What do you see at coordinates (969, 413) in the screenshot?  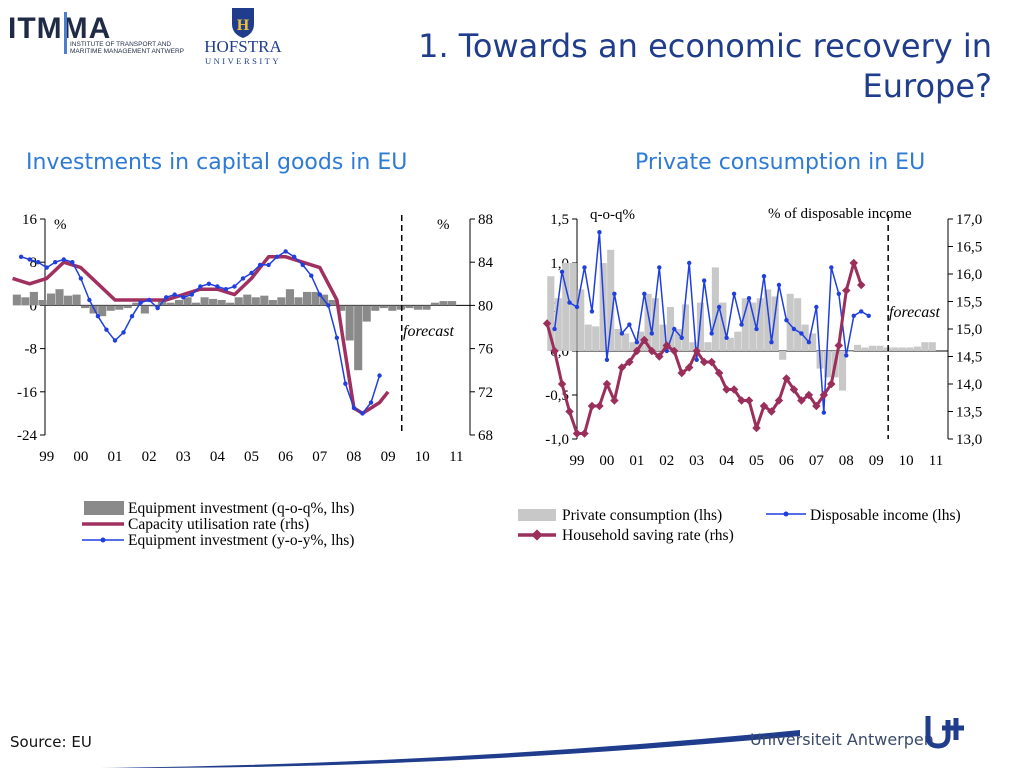 I see `right-axis-tick-label: 13,5` at bounding box center [969, 413].